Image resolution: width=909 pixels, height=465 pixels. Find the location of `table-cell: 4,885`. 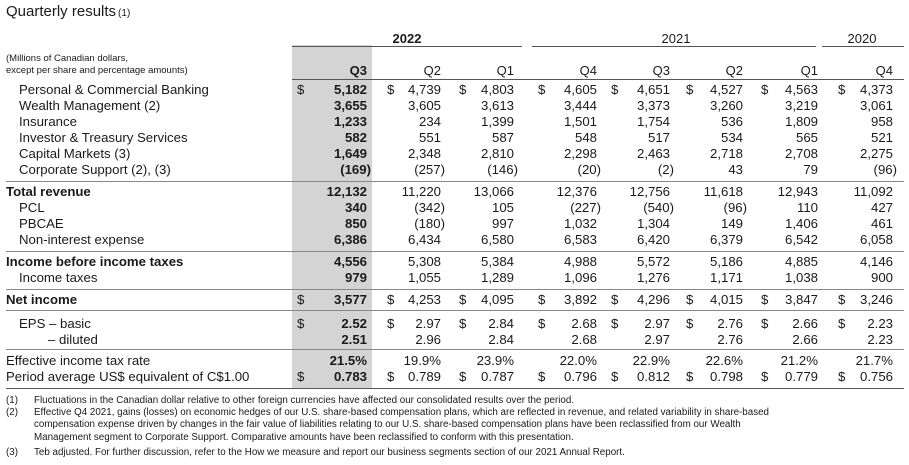

table-cell: 4,885 is located at coordinates (801, 261).